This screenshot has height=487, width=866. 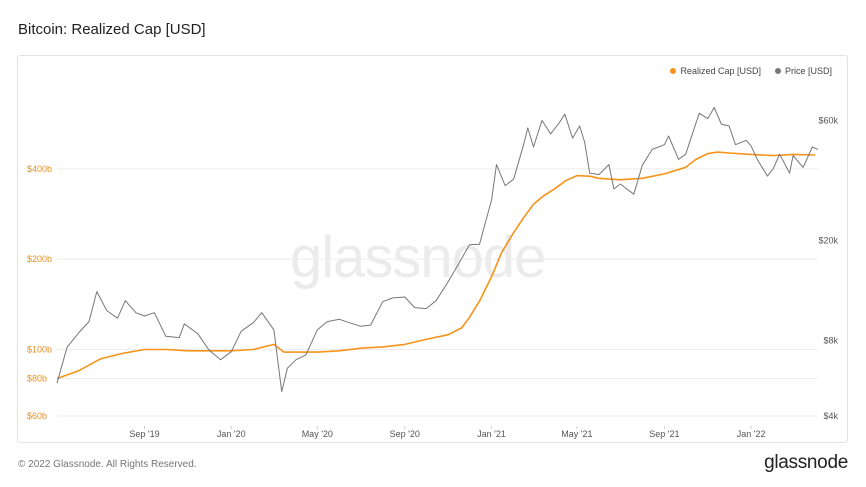 I want to click on x-tick-label: May '20, so click(x=317, y=434).